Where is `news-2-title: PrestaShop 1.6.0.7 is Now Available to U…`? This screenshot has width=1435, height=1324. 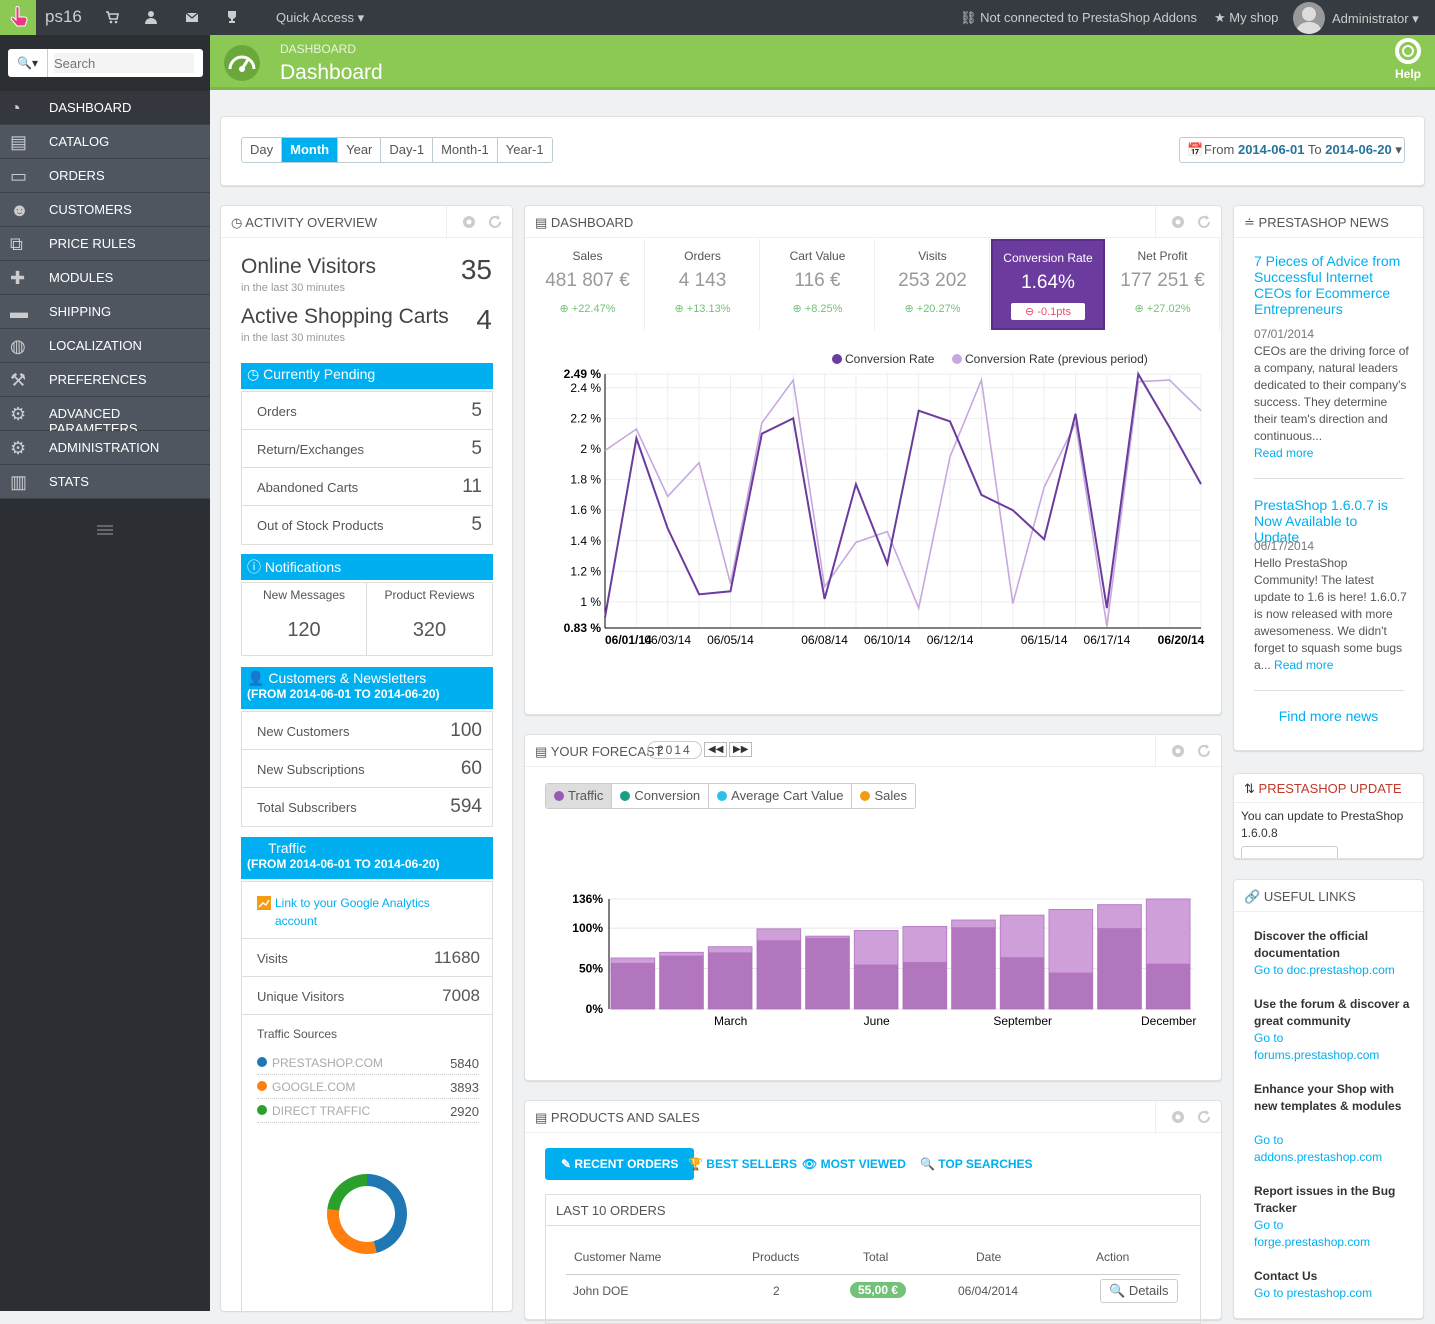
news-2-title: PrestaShop 1.6.0.7 is Now Available to U… is located at coordinates (1321, 521).